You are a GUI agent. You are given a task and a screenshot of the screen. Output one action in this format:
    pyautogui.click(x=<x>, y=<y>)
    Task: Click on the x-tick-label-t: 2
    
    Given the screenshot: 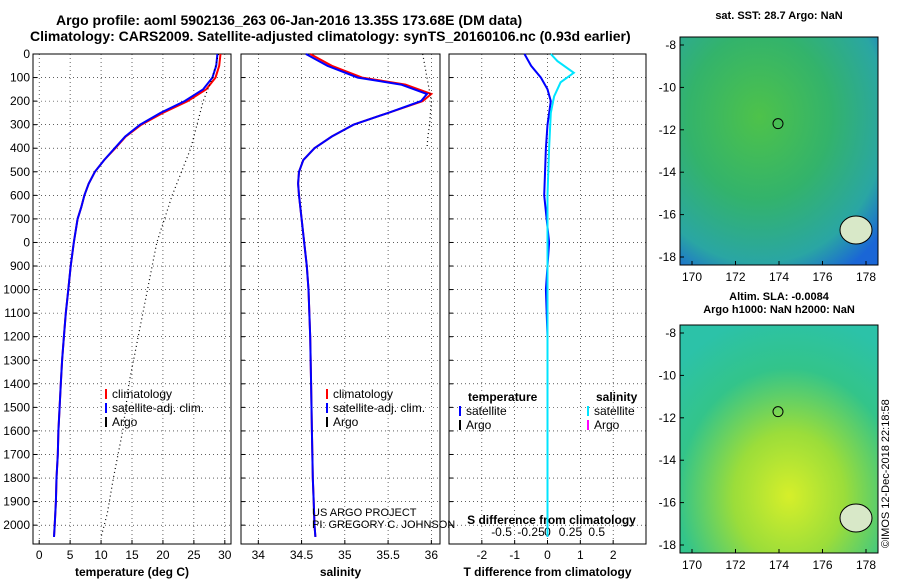 What is the action you would take?
    pyautogui.click(x=613, y=555)
    